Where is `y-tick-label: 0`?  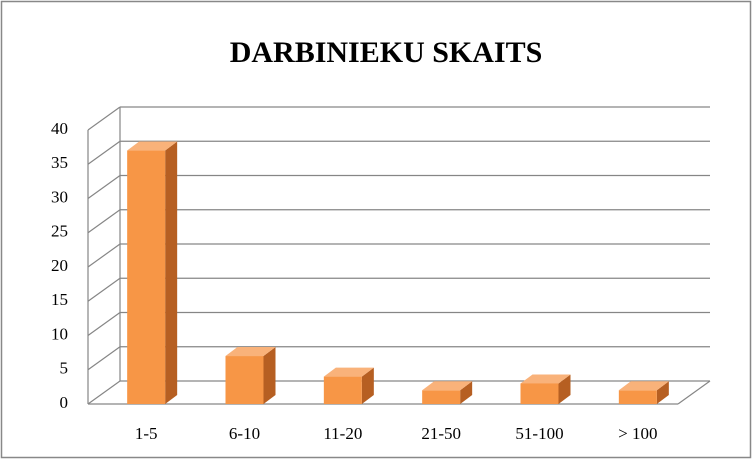
y-tick-label: 0 is located at coordinates (64, 402).